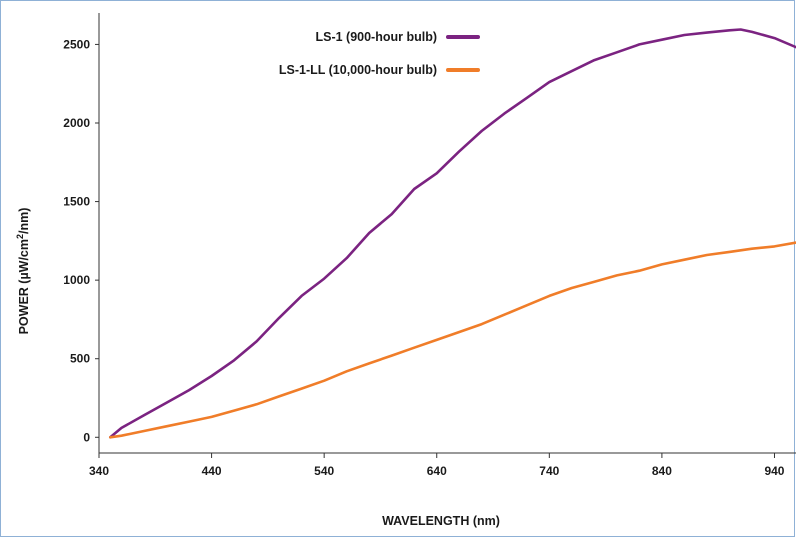  I want to click on y-tick-label-1500: 1500, so click(76, 202).